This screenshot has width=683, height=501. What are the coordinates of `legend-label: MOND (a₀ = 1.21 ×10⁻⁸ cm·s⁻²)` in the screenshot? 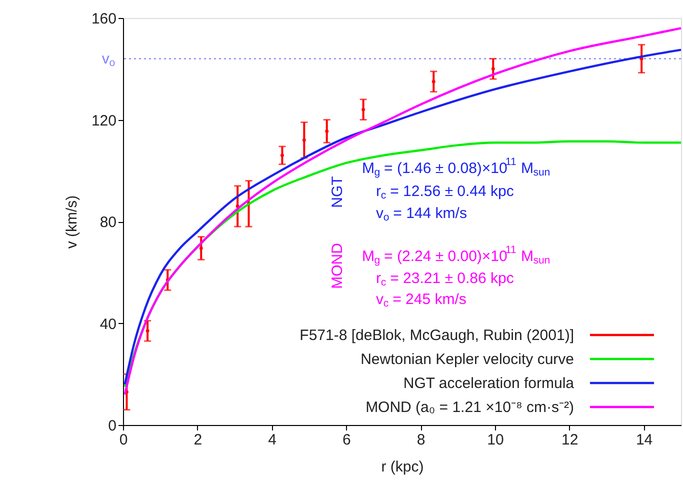 It's located at (470, 407).